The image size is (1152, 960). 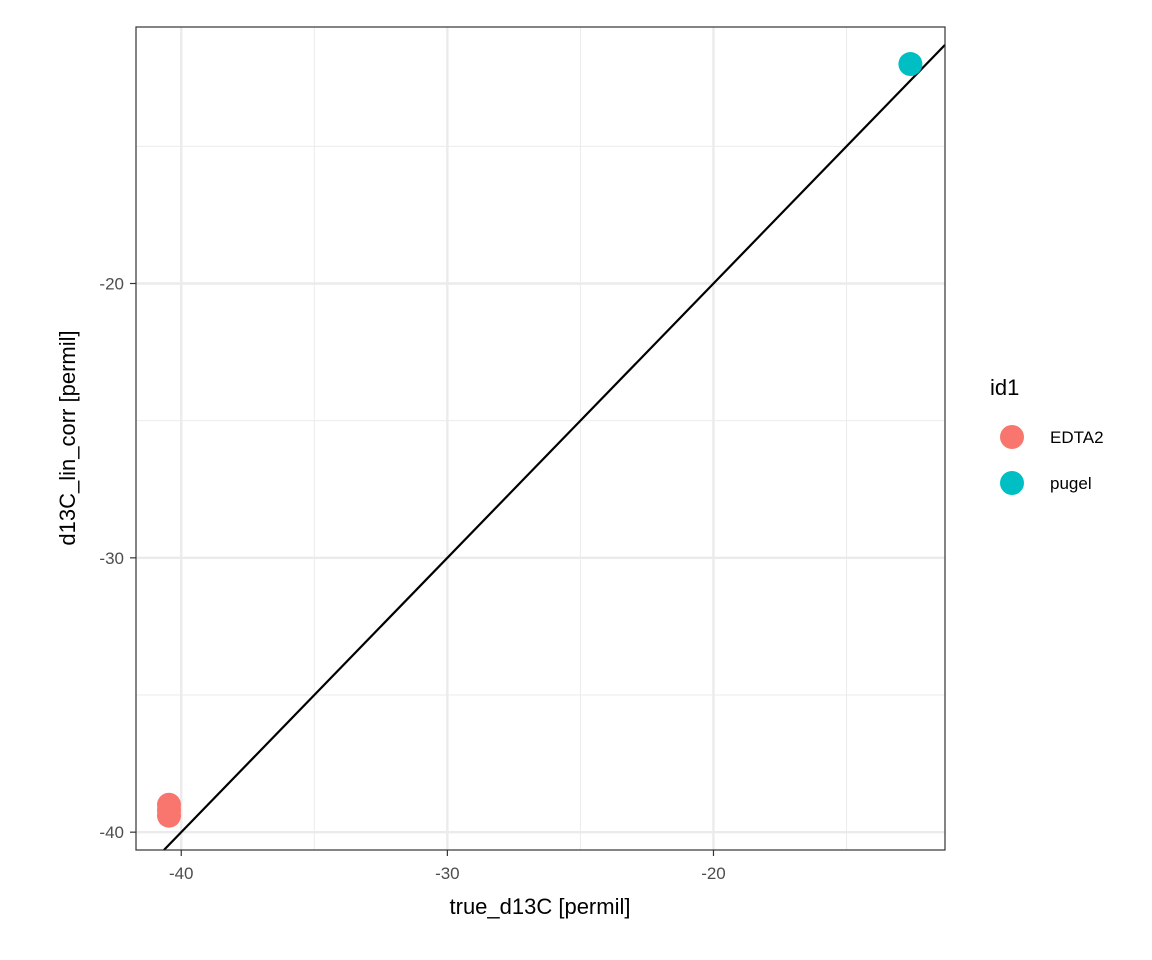 I want to click on legend-items: EDTA2 pugel, so click(x=1052, y=460).